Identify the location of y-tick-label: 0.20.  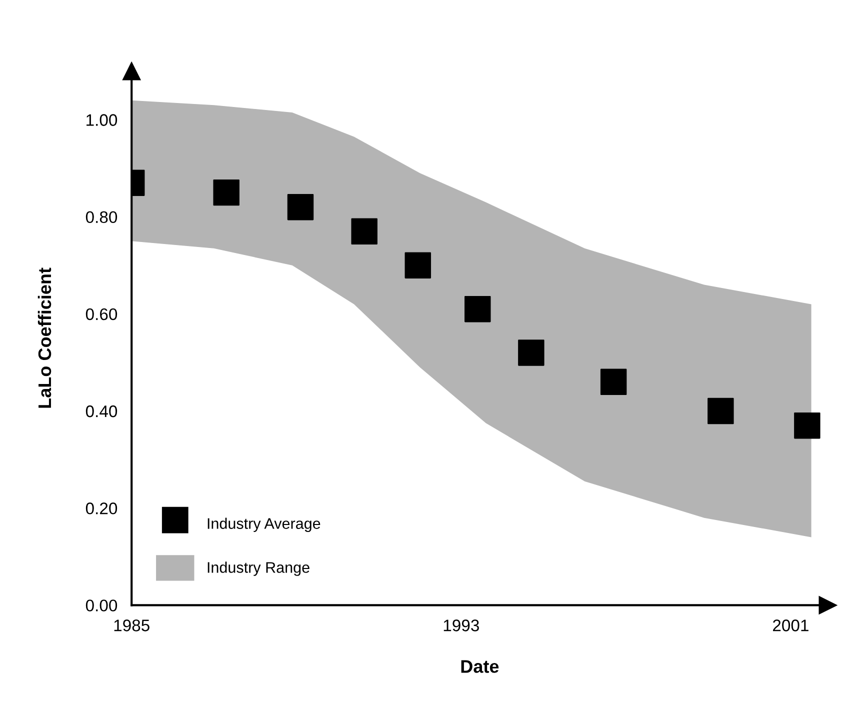
(102, 508).